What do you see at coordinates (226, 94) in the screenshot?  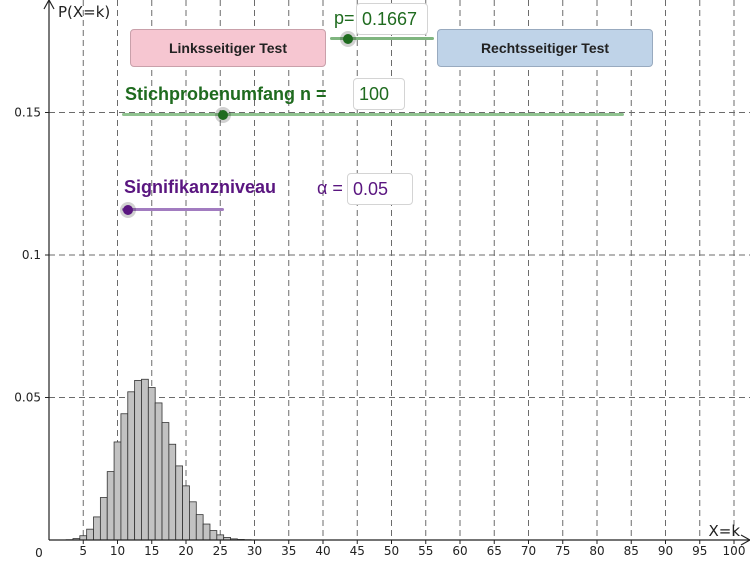 I see `sample-size-label: Stichprobenumfang n =` at bounding box center [226, 94].